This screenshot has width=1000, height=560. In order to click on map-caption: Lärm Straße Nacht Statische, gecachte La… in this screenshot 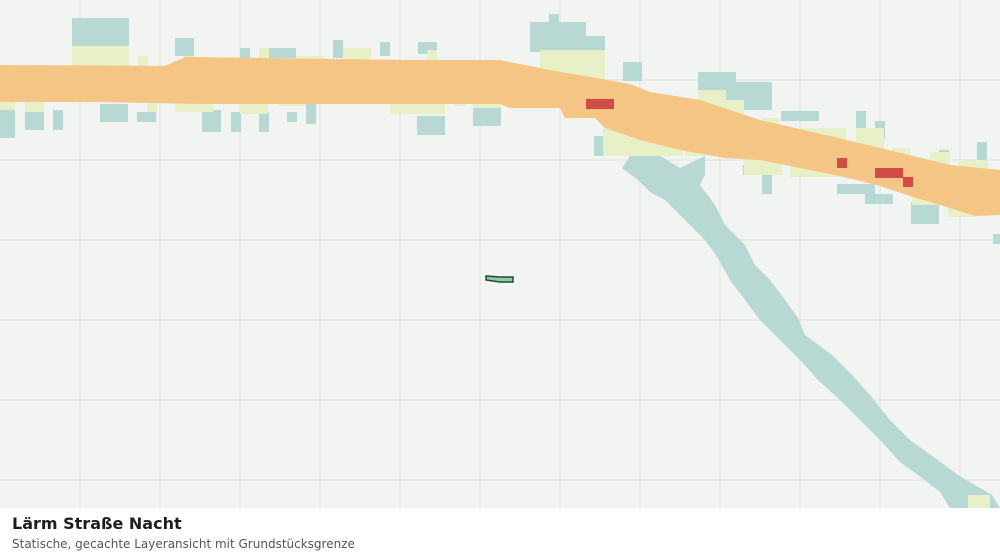, I will do `click(500, 534)`.